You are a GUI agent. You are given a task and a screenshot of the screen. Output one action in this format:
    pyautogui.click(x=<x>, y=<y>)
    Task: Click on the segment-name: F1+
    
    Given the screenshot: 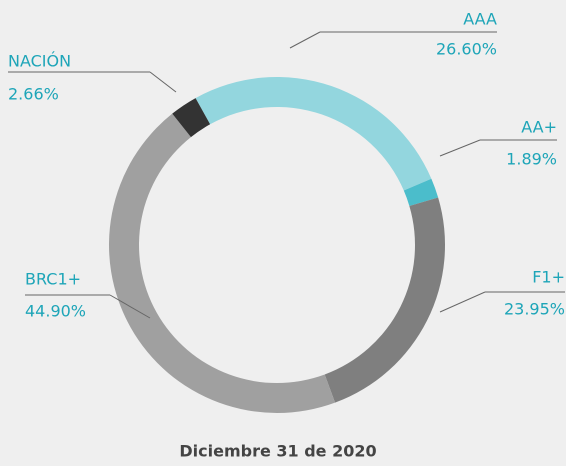 What is the action you would take?
    pyautogui.click(x=548, y=277)
    